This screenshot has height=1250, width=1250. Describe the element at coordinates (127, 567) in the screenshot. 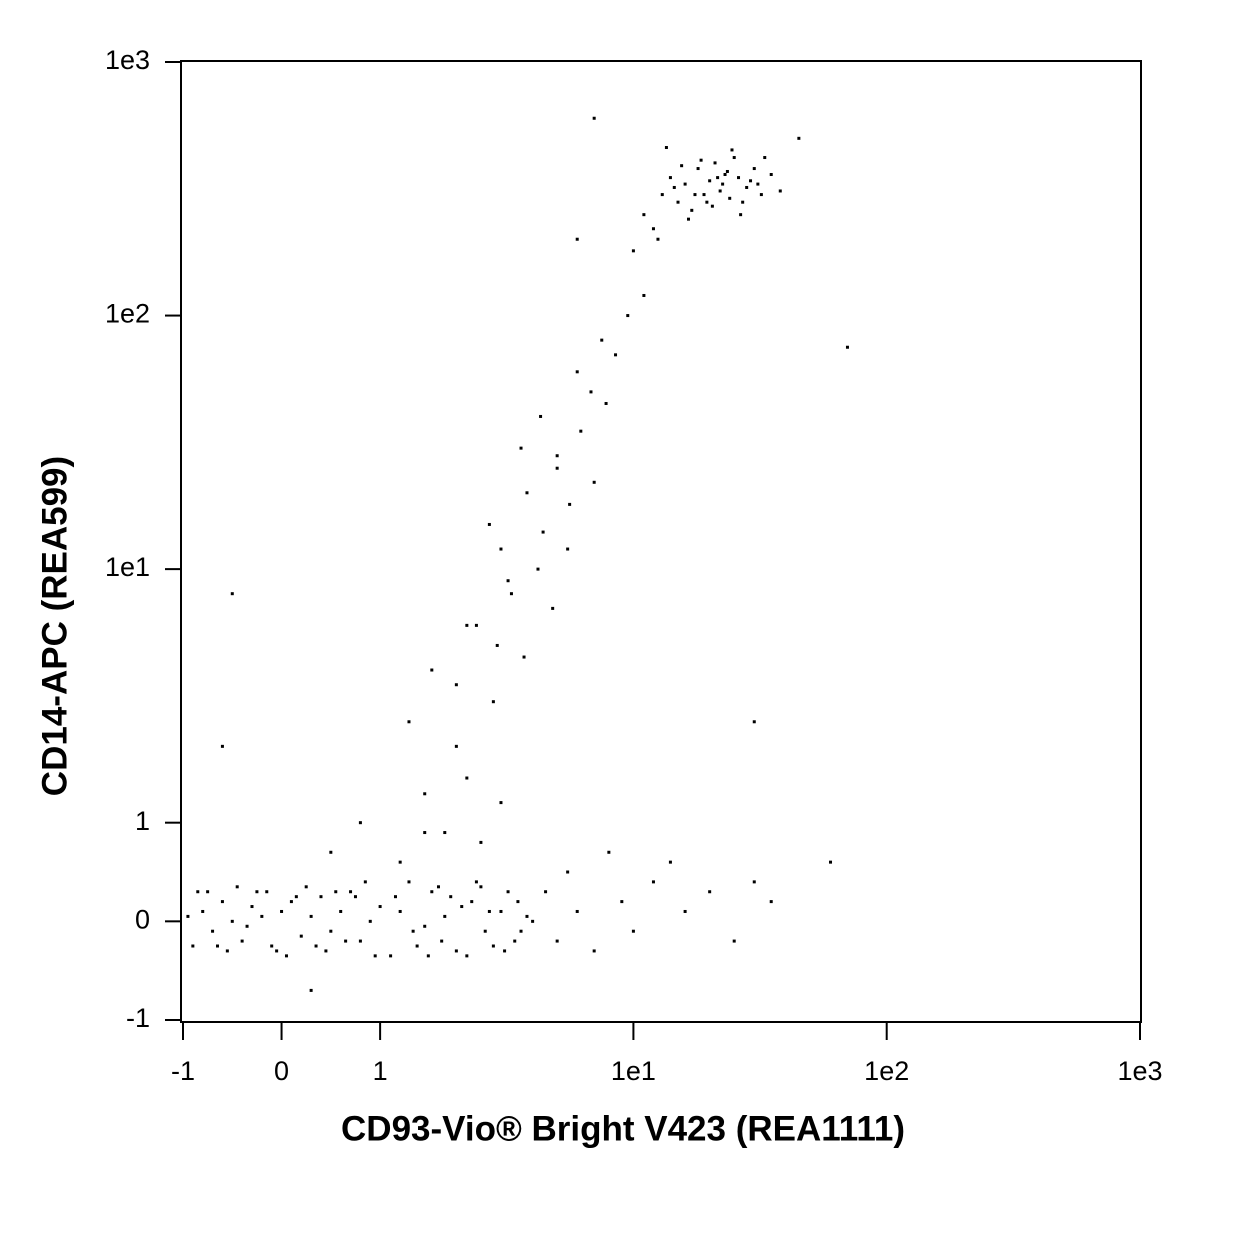

I see `y-tick-label: 1e1` at that location.